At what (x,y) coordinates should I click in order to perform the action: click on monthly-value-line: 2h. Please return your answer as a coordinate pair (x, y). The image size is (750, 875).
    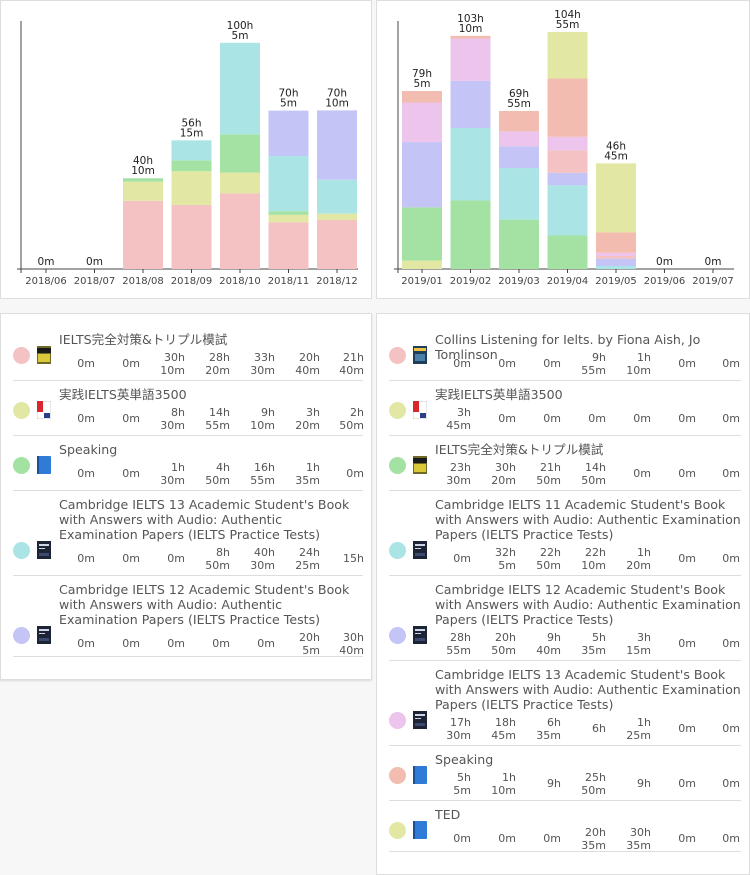
    Looking at the image, I should click on (357, 412).